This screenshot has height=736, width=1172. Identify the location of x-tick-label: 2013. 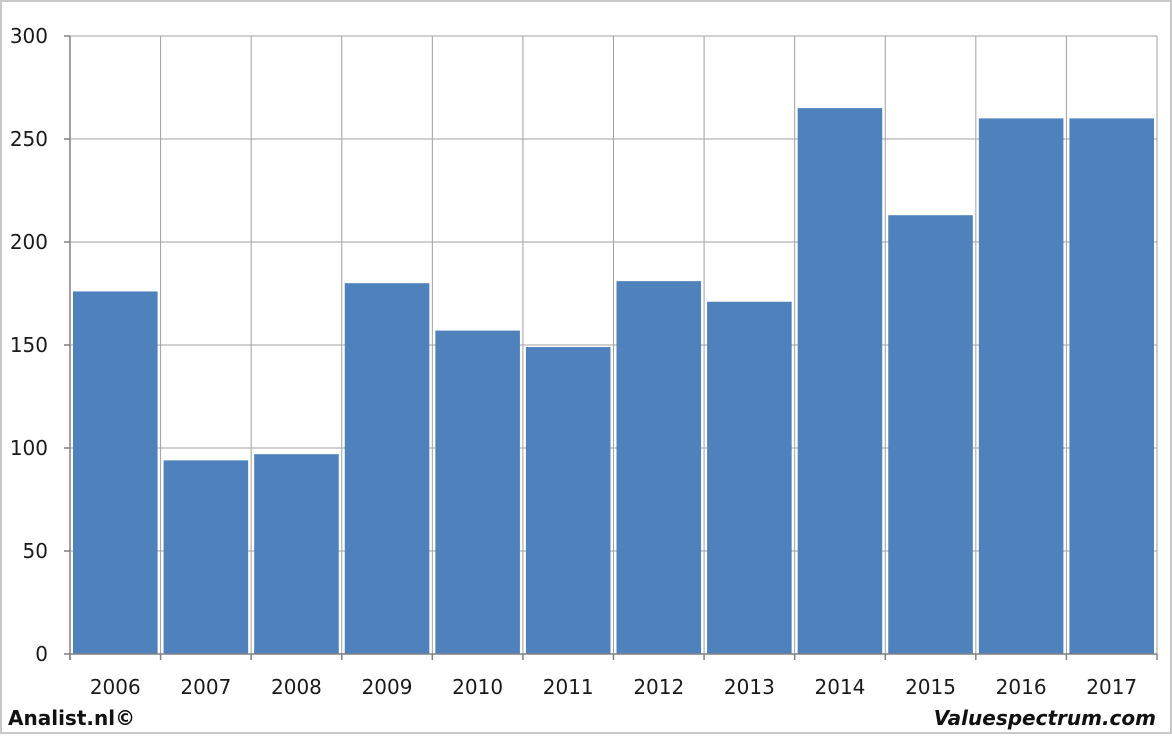
(749, 687).